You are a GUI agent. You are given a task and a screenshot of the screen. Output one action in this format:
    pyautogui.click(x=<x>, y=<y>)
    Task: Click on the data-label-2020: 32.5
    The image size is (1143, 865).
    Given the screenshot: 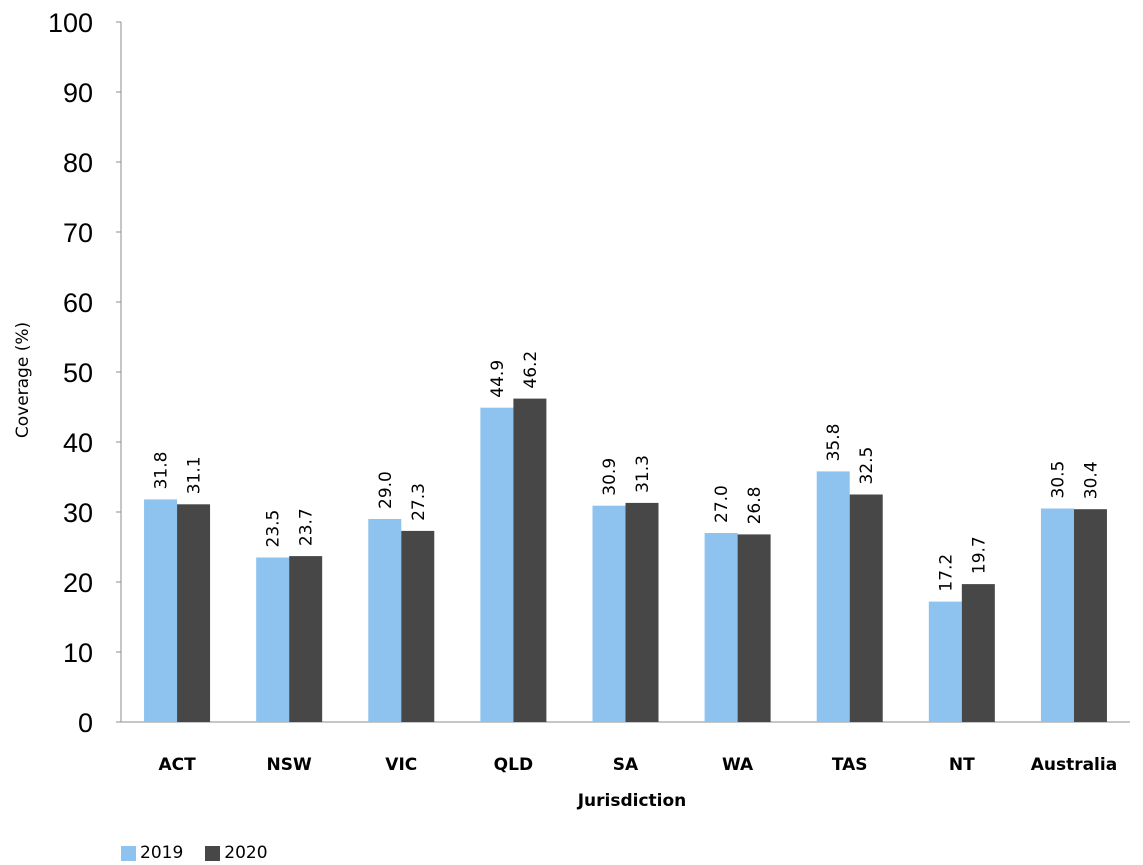 What is the action you would take?
    pyautogui.click(x=867, y=466)
    